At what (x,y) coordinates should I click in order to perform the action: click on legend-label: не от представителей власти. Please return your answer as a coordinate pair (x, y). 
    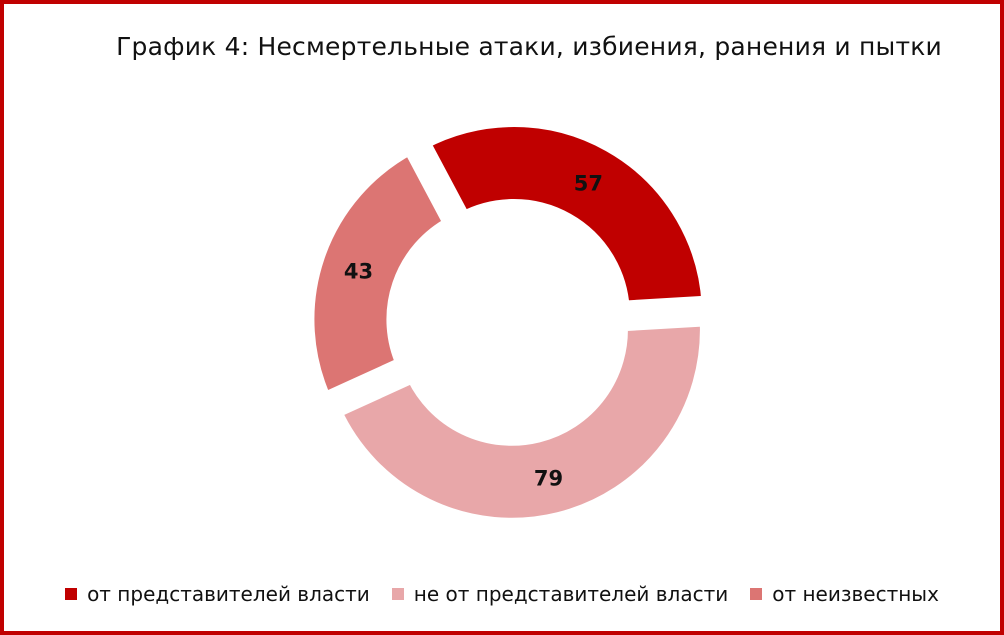
    Looking at the image, I should click on (571, 594).